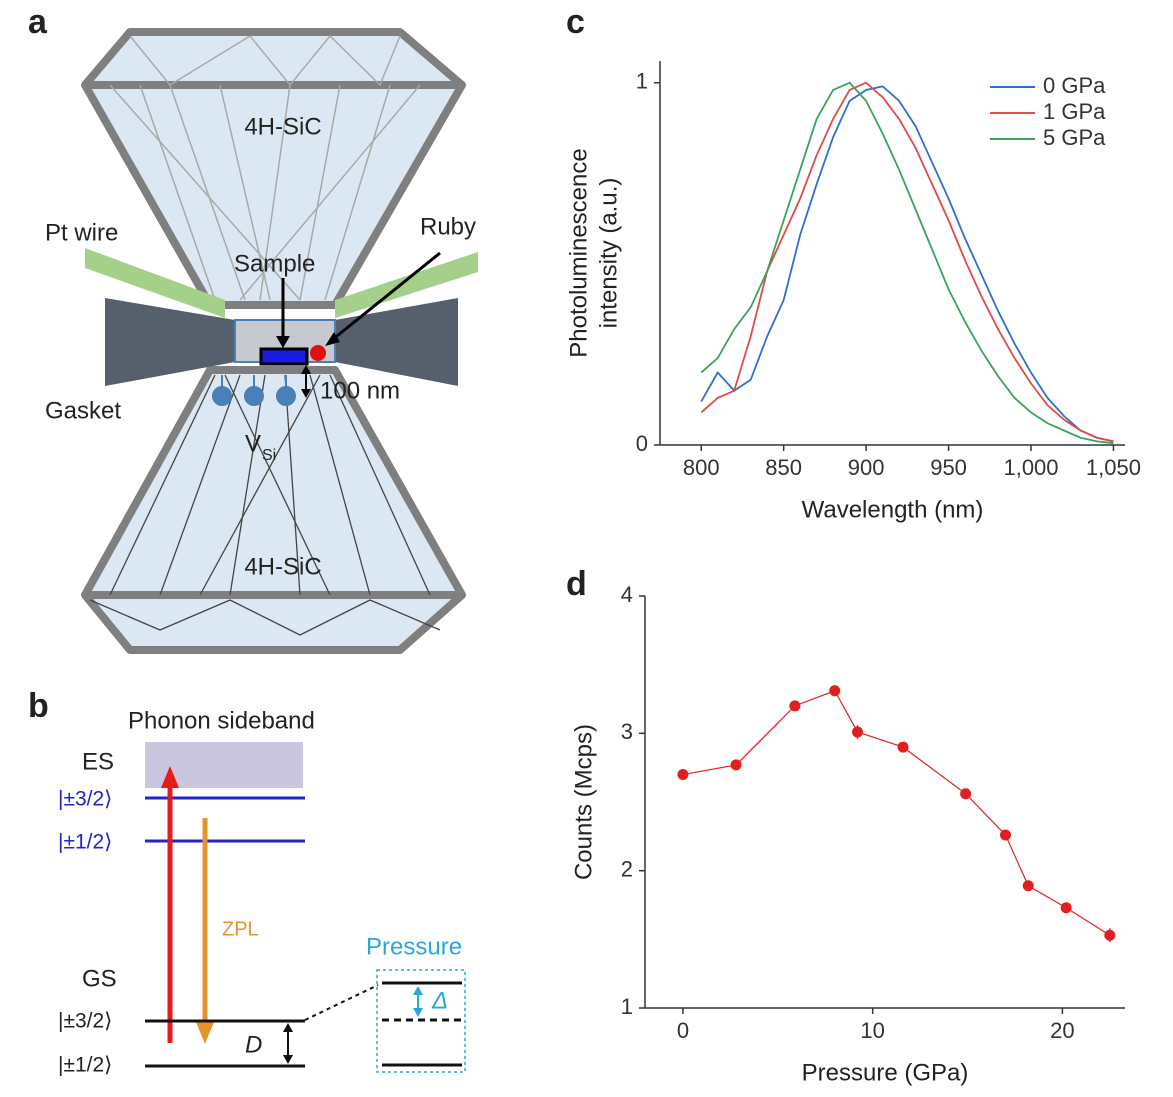  Describe the element at coordinates (341, 1002) in the screenshot. I see `zoom-line` at that location.